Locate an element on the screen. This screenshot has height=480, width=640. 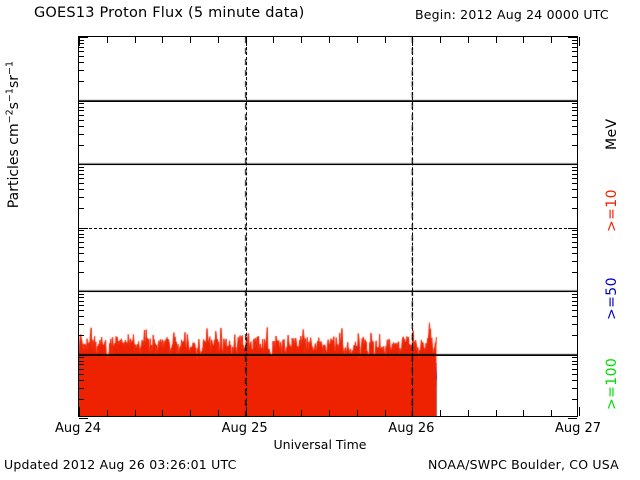
day-divider is located at coordinates (246, 226).